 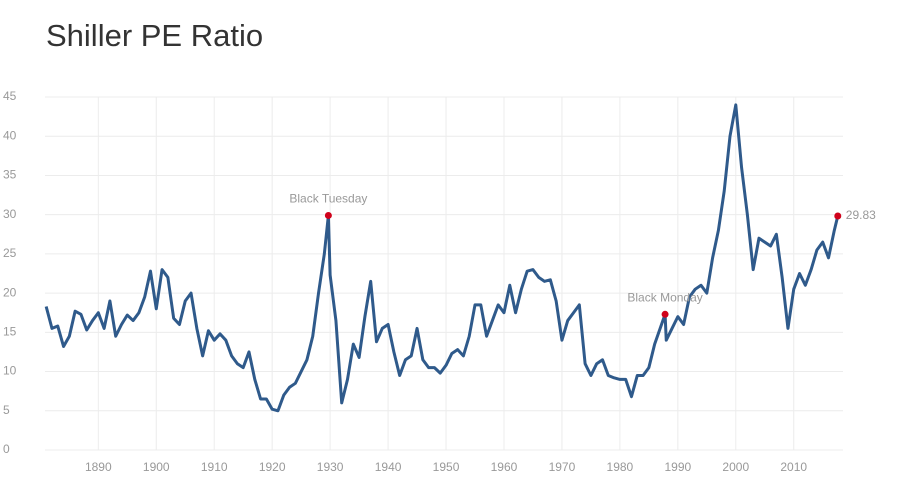 What do you see at coordinates (10, 175) in the screenshot?
I see `y-tick-label: 35` at bounding box center [10, 175].